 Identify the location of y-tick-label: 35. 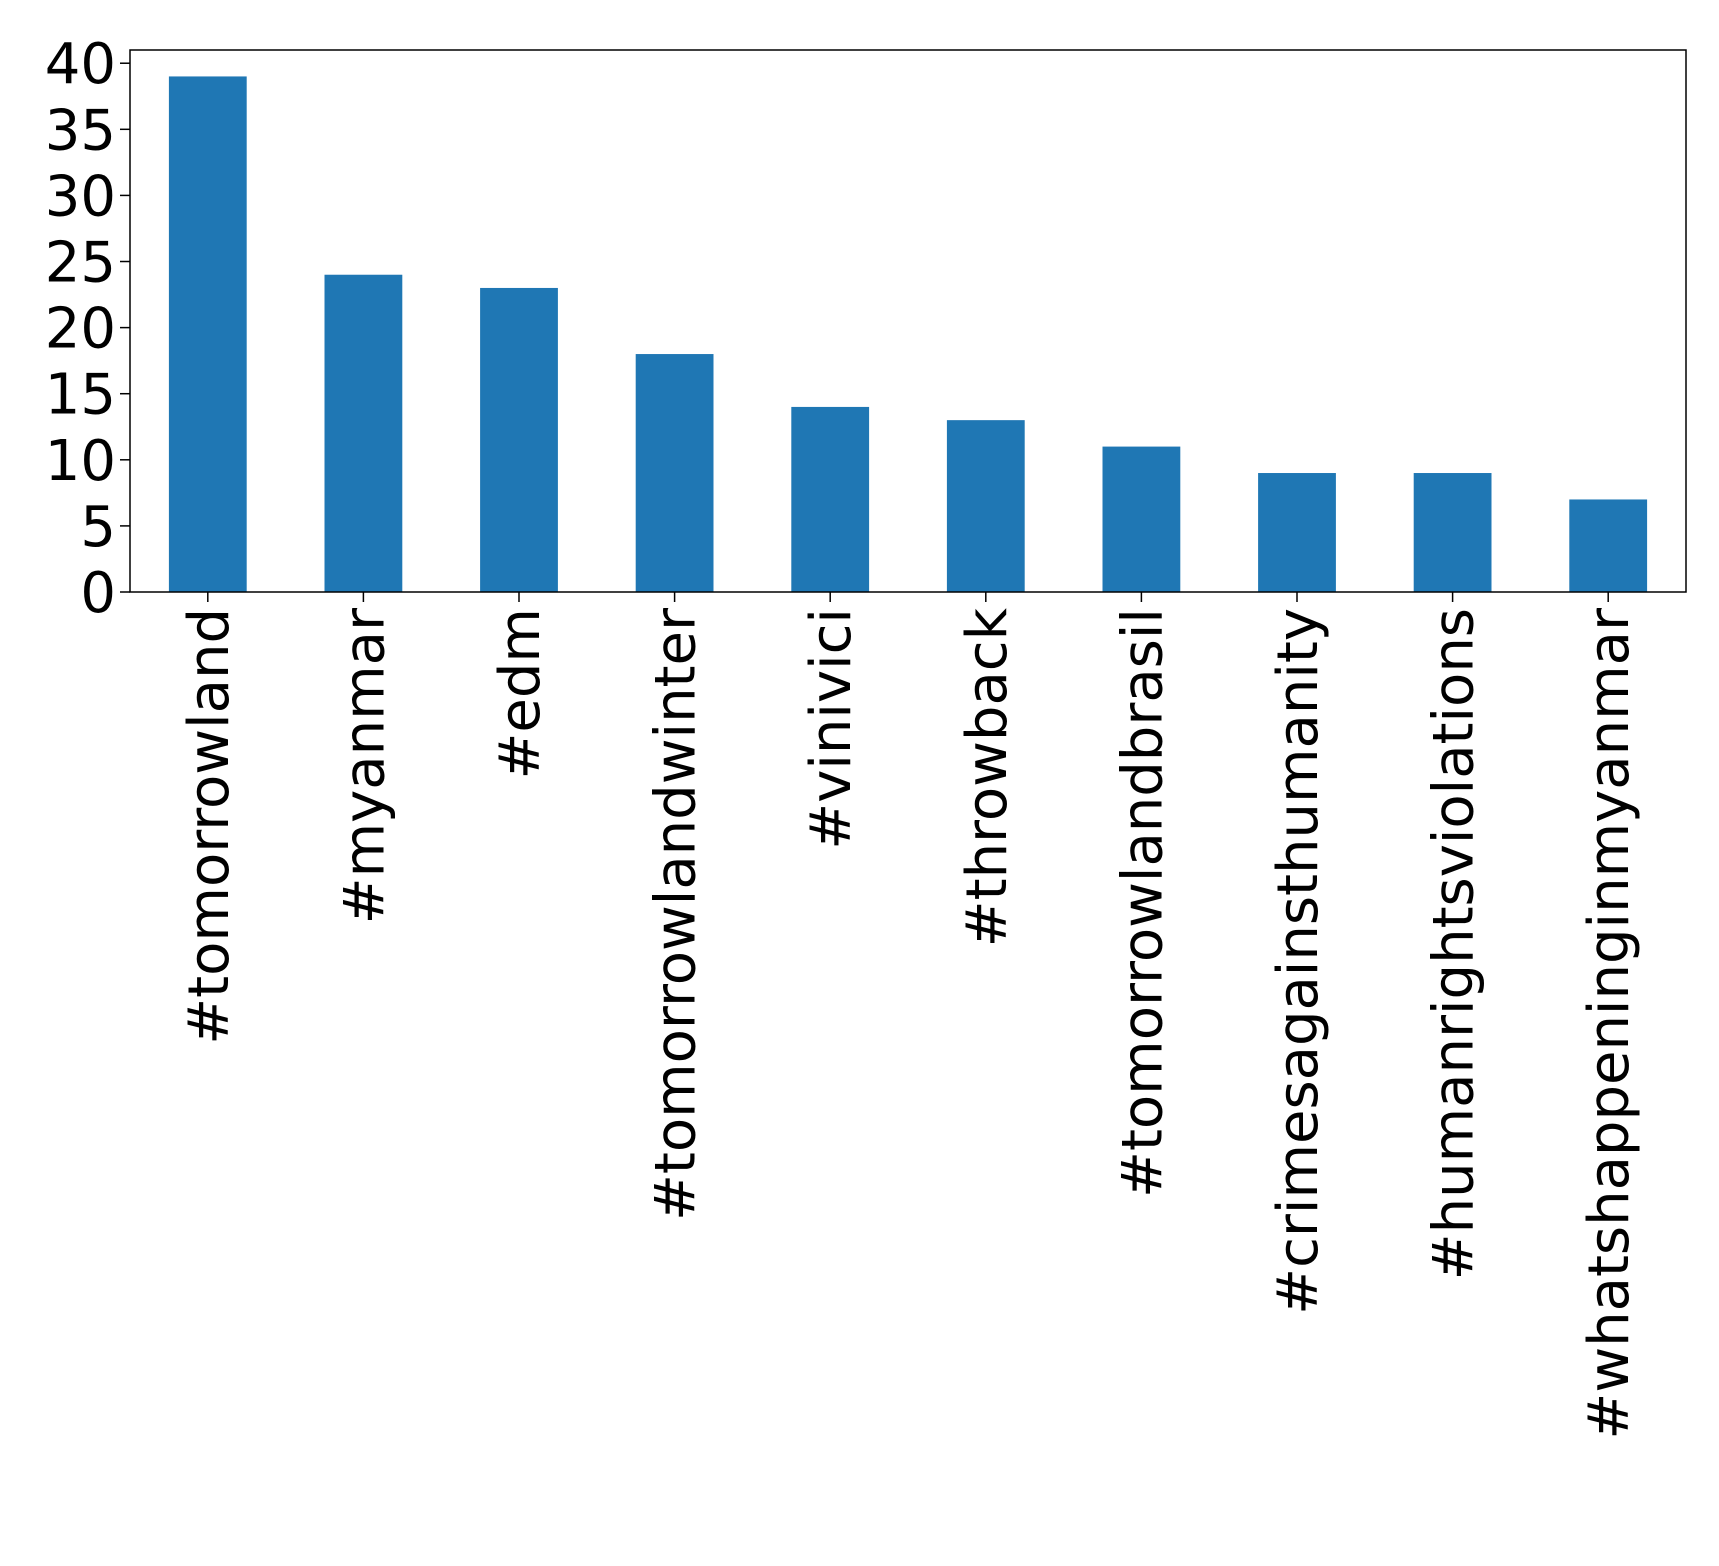
(80, 130).